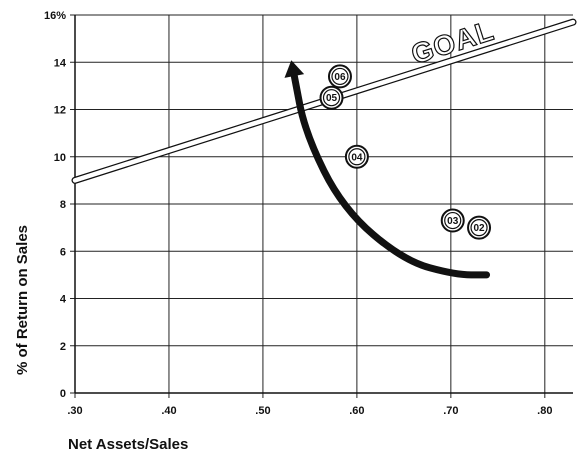 The image size is (577, 461). I want to click on x-tick-label: .40, so click(168, 411).